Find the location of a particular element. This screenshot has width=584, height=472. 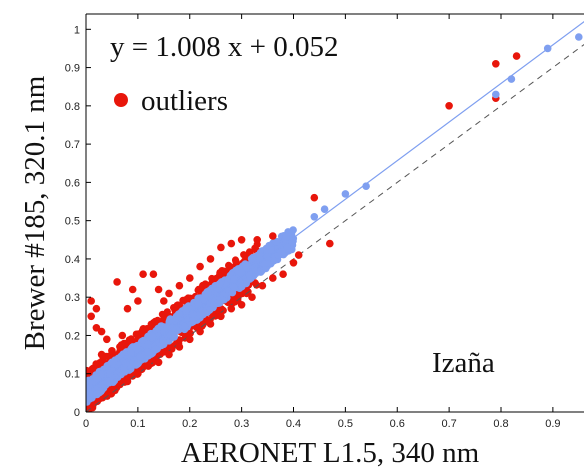

x-tick-label: 0.6 is located at coordinates (397, 424).